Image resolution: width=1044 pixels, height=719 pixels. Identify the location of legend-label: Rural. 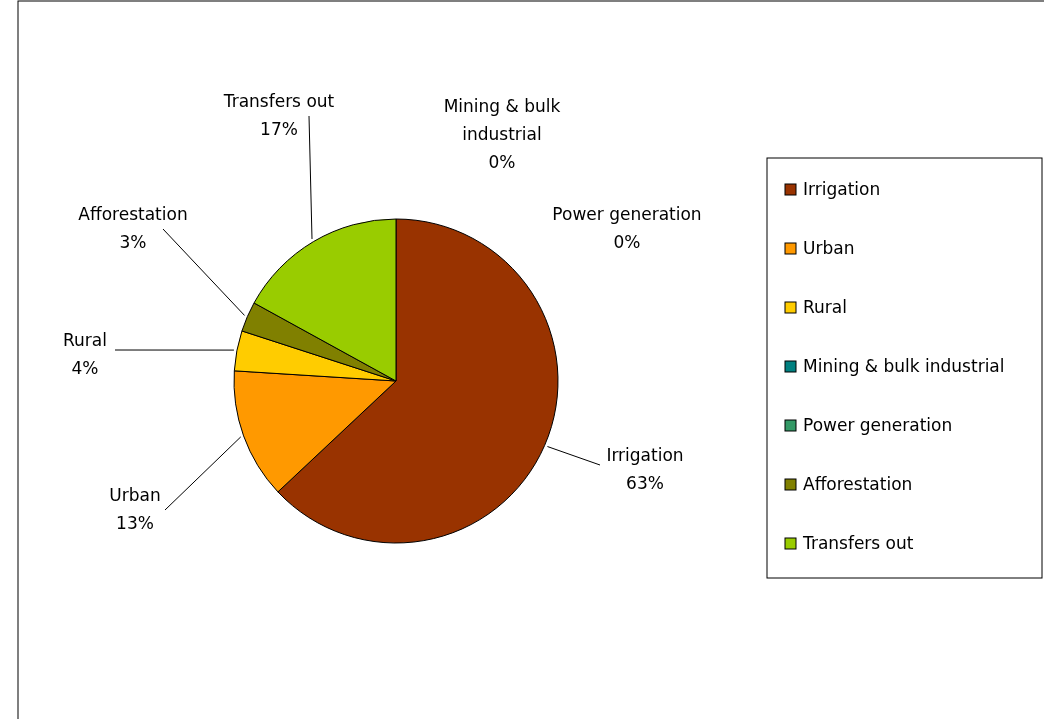
(825, 307).